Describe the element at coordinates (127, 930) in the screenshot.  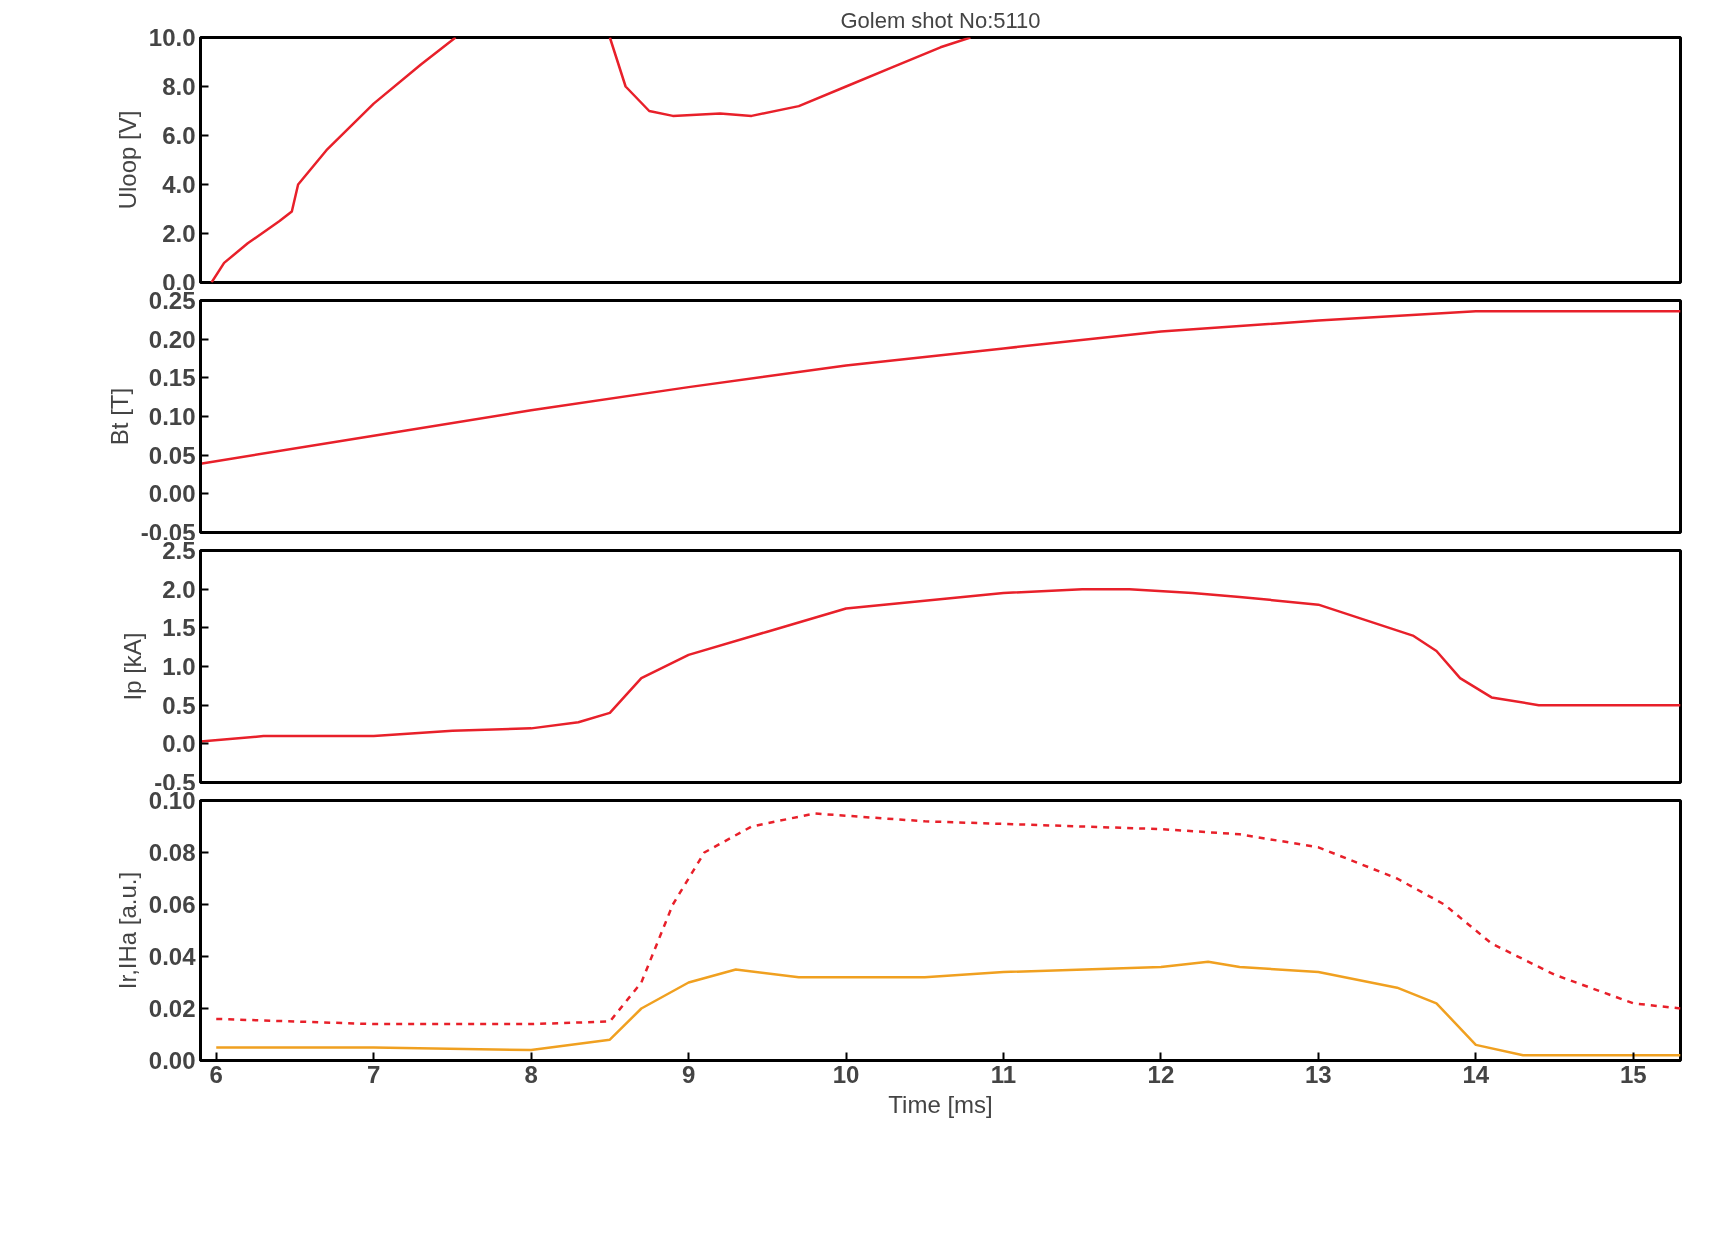
I see `y-axis-title: Ir,IHa [a.u.]` at that location.